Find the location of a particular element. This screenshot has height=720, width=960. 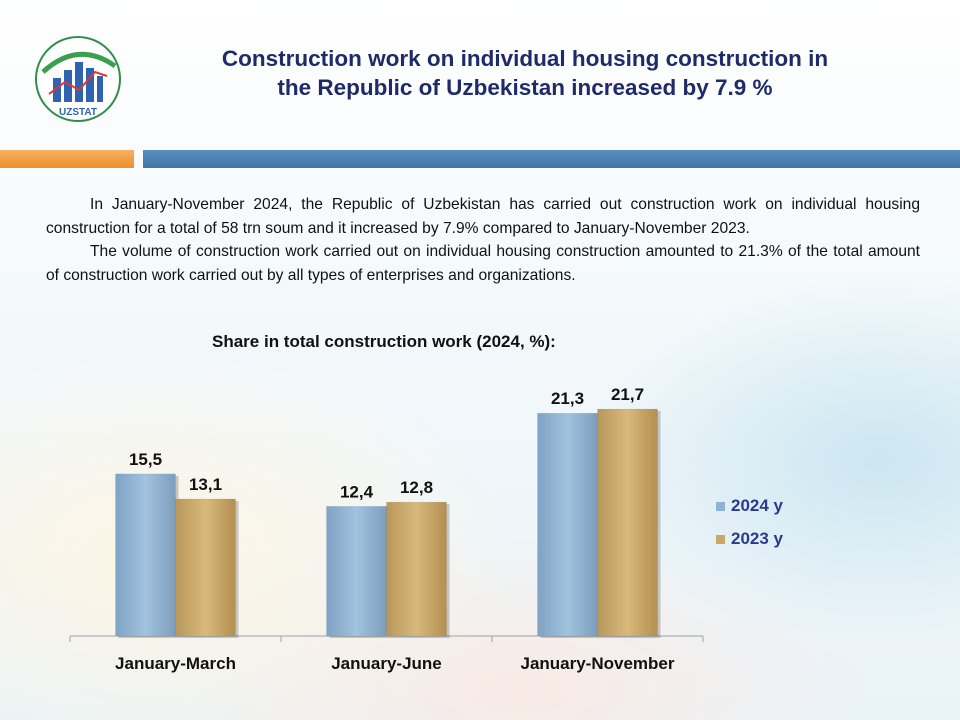

x-tick-label-january-november: January-November is located at coordinates (597, 663).